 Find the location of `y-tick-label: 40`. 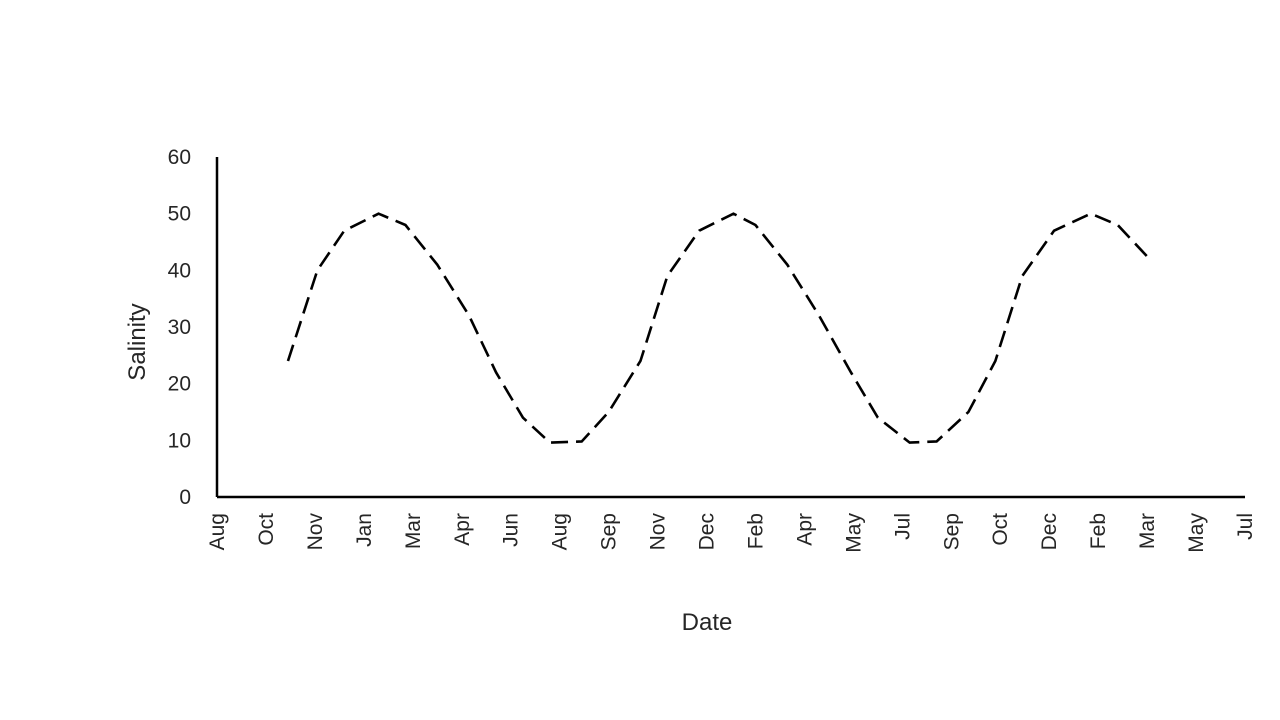

y-tick-label: 40 is located at coordinates (179, 270).